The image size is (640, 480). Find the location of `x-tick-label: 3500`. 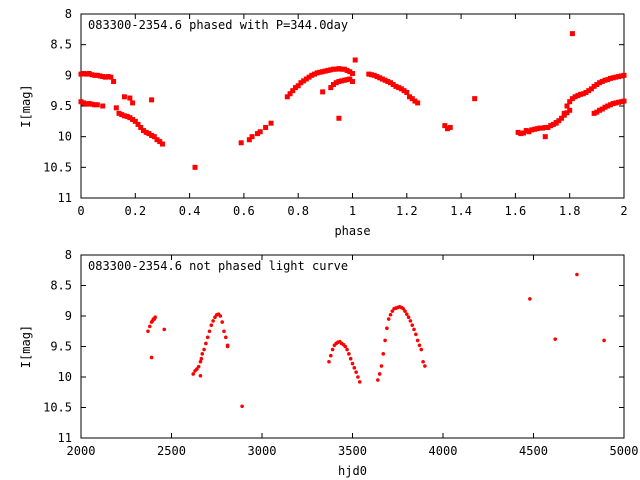

x-tick-label: 3500 is located at coordinates (352, 451).